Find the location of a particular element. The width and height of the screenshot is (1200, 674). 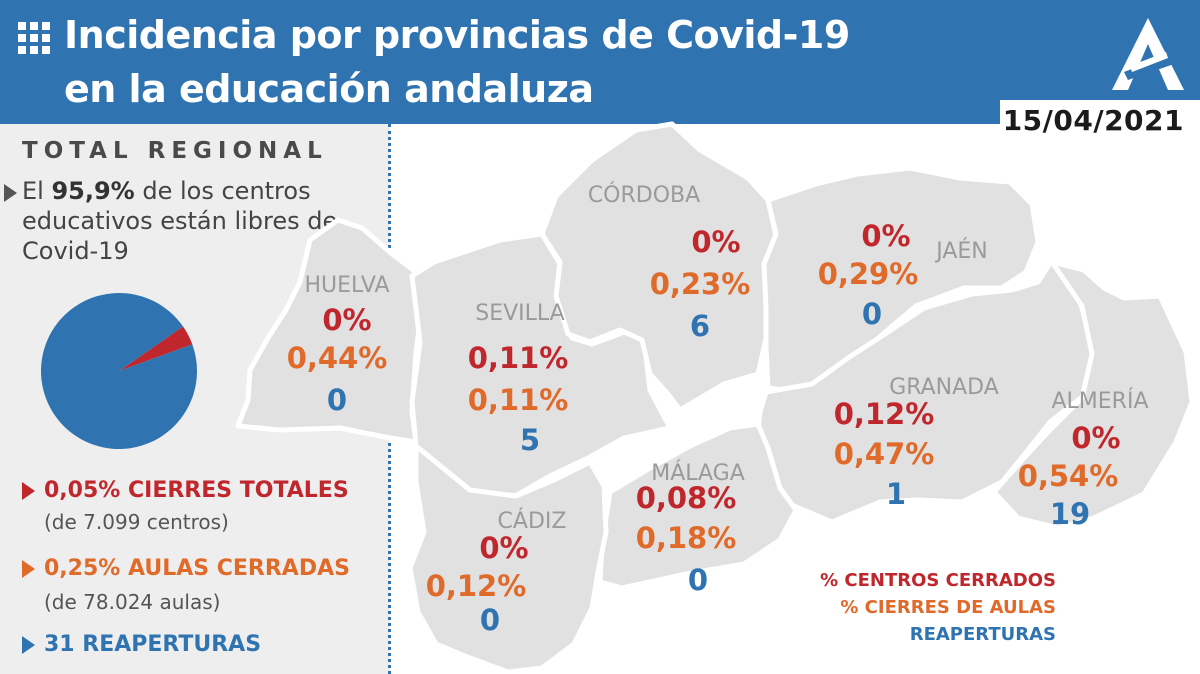

province-shape-almeria is located at coordinates (1093, 395).